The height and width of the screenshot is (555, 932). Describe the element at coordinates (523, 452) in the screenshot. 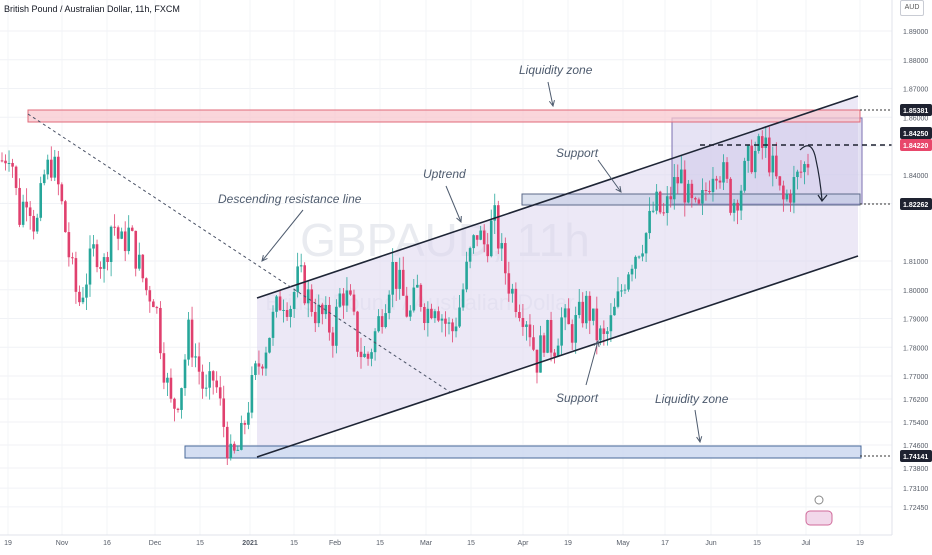

I see `liquidity-zone-bottom` at that location.